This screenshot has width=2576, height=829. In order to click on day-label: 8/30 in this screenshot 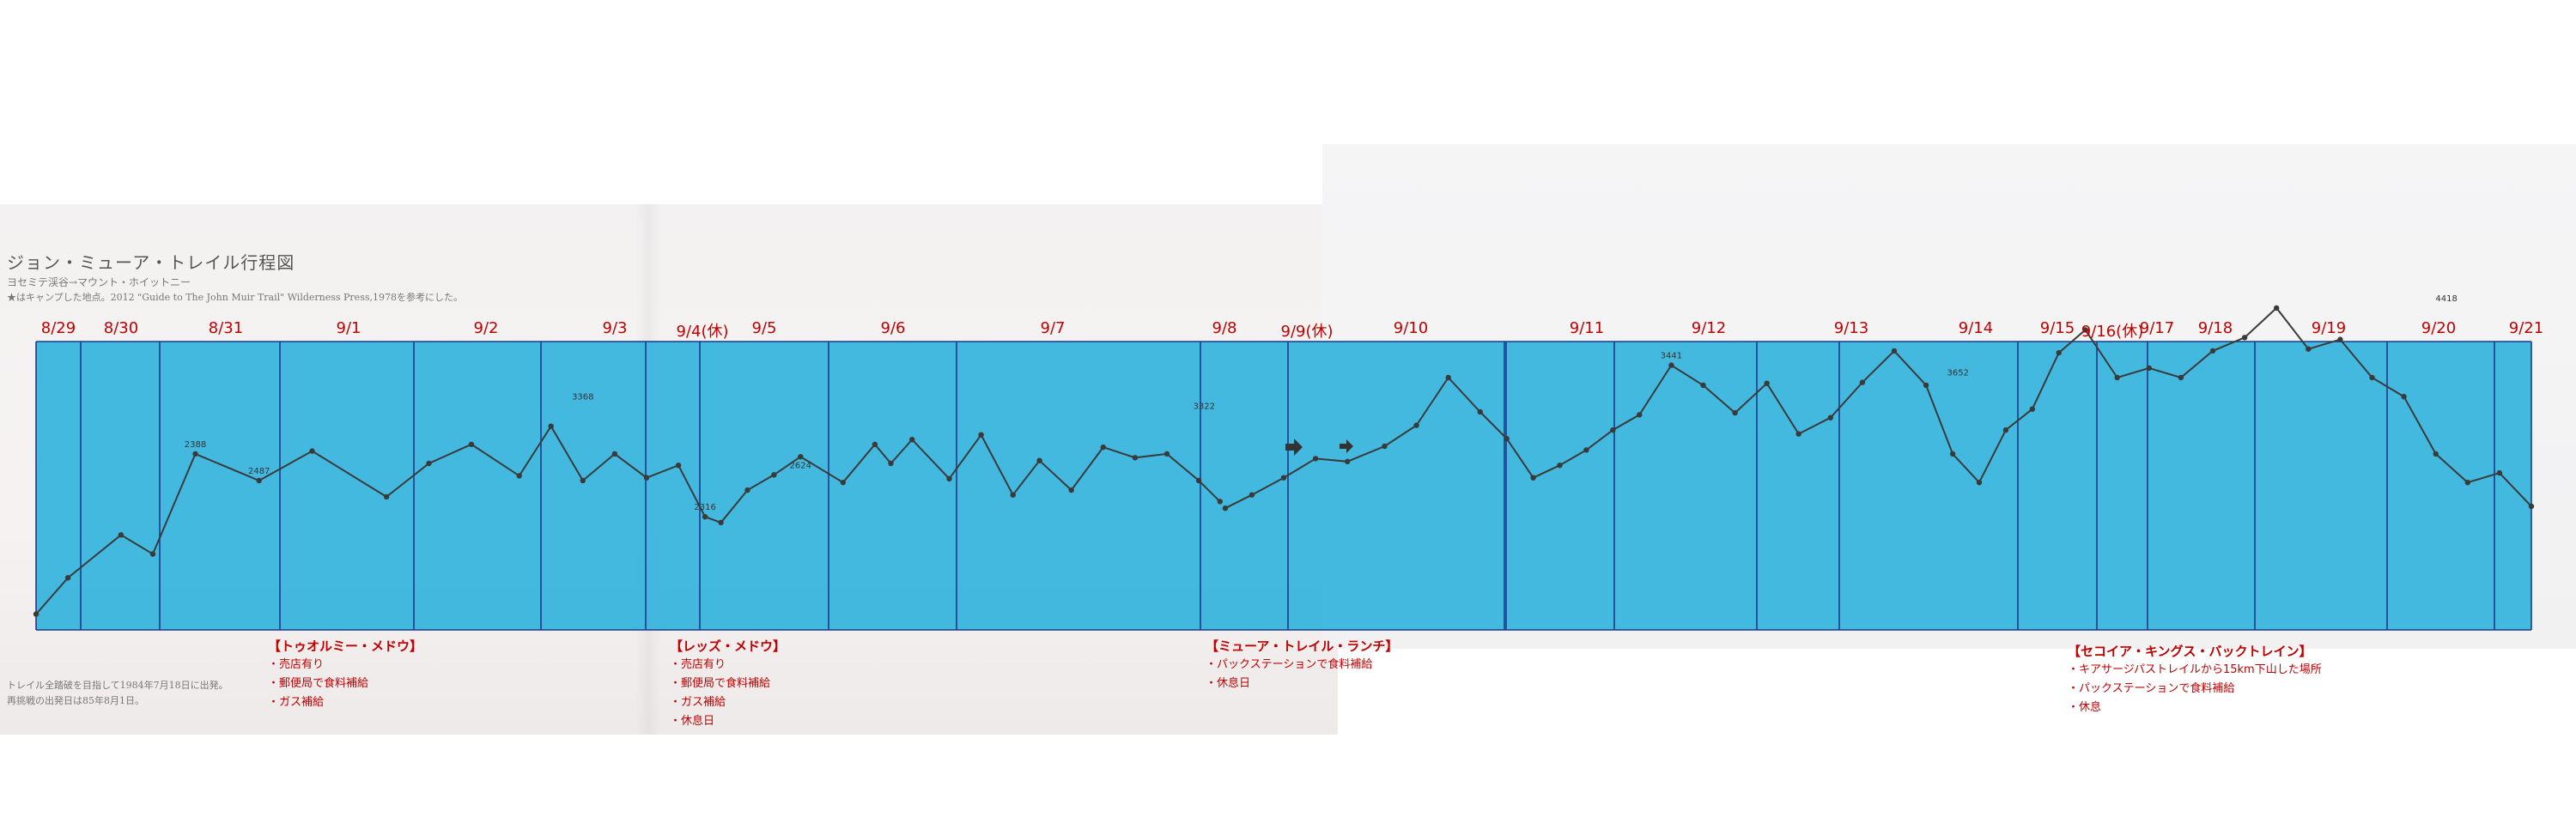, I will do `click(121, 328)`.